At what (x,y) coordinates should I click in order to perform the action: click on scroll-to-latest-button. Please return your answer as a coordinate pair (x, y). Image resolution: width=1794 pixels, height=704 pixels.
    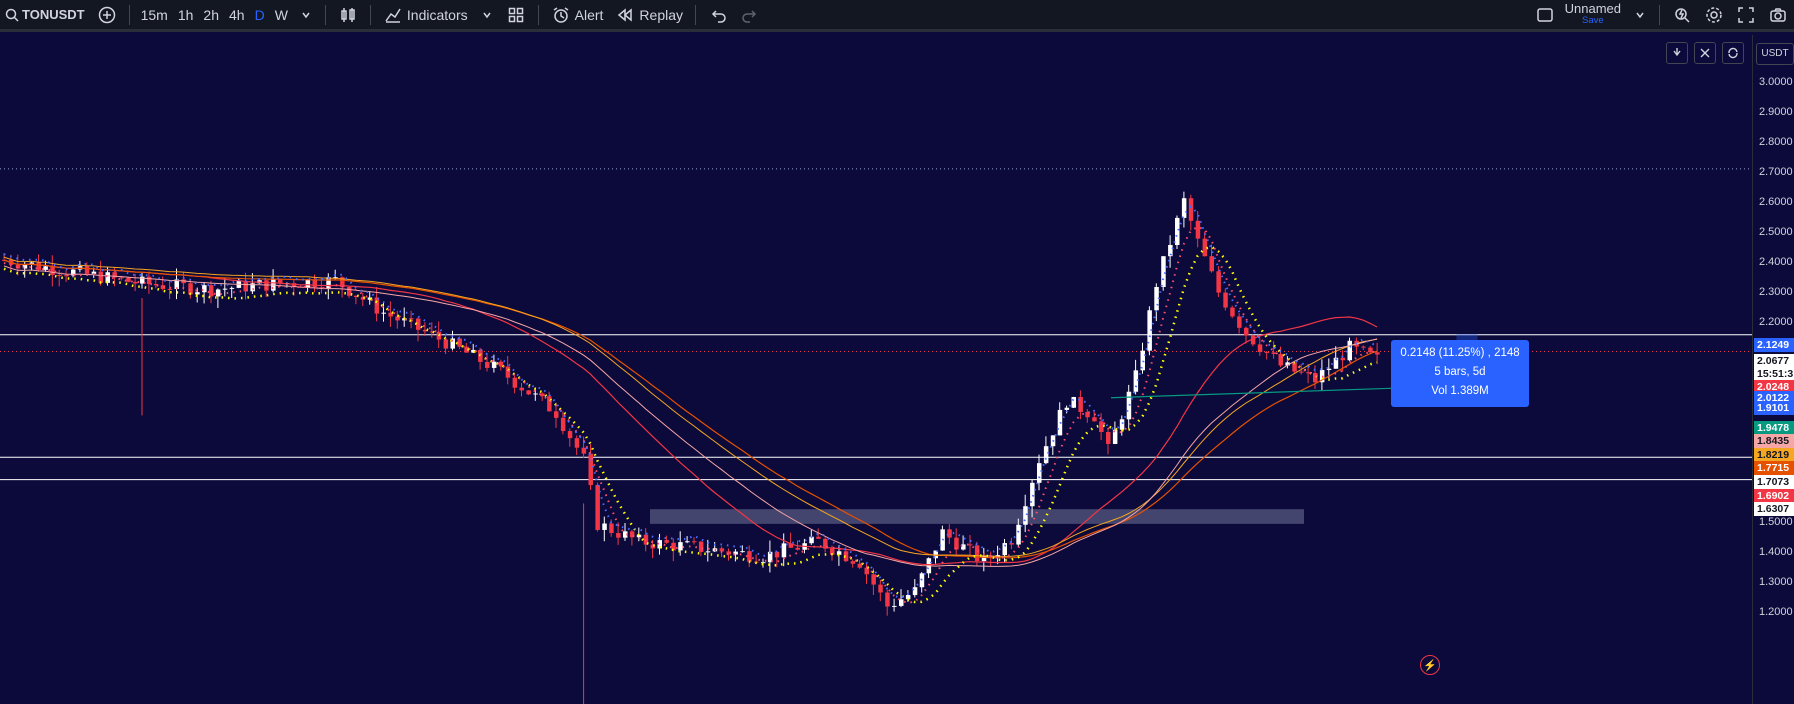
    Looking at the image, I should click on (1677, 53).